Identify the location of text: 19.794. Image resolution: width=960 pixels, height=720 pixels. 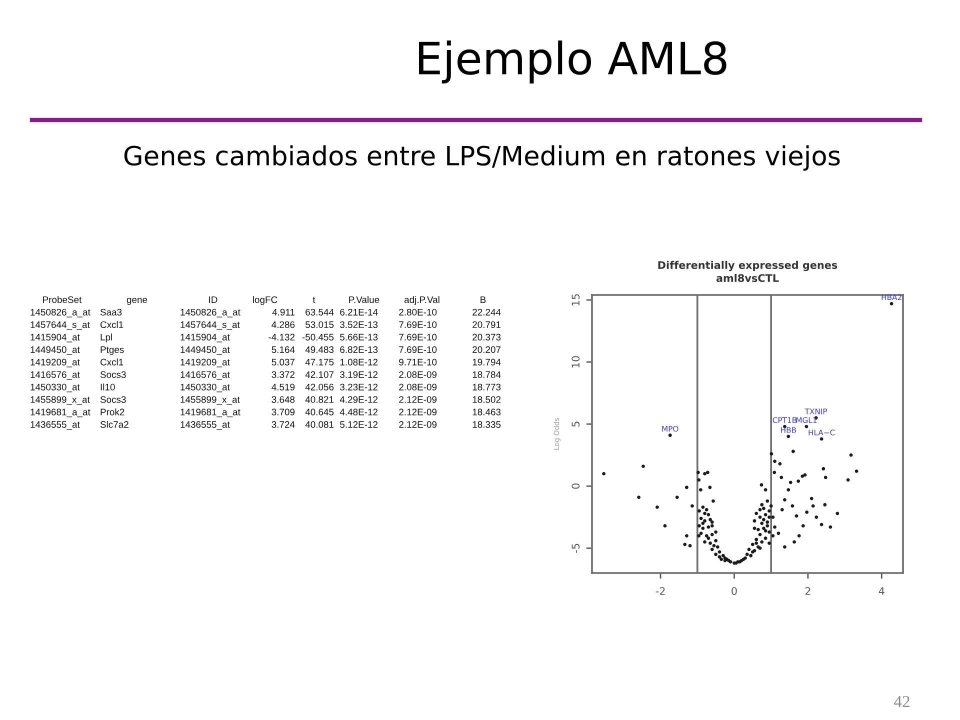
(486, 362).